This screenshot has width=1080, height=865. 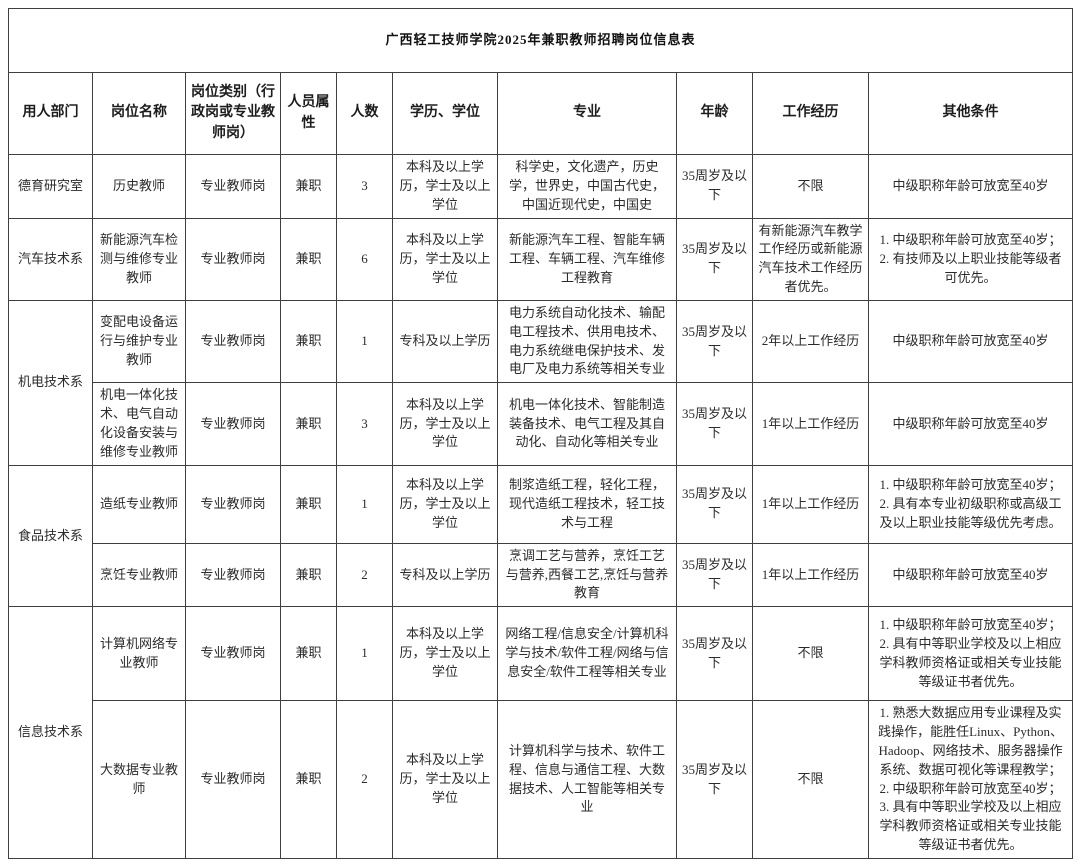 I want to click on cell-position: 变配电设备运行与维护专业教师, so click(x=139, y=341).